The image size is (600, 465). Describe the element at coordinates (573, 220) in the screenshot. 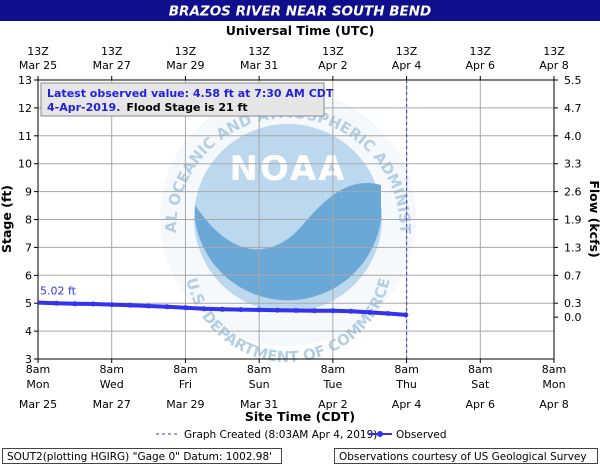

I see `right-tick-label: 1.9` at that location.